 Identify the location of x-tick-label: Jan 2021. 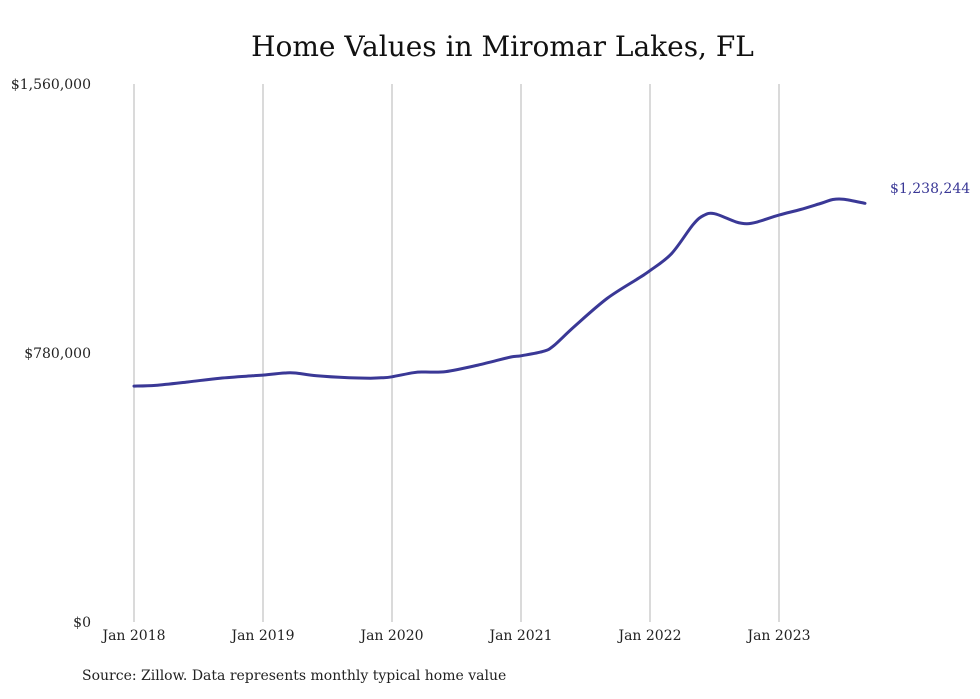
(519, 636).